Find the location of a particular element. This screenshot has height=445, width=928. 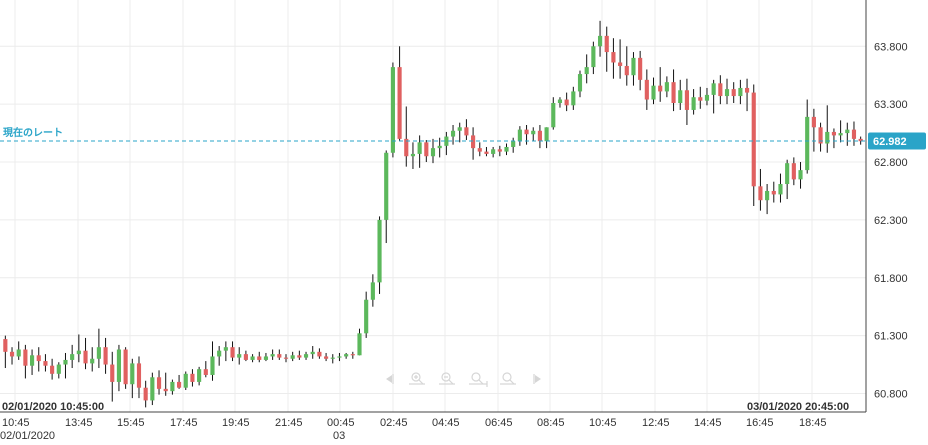

x-tick: 14:45 is located at coordinates (708, 423).